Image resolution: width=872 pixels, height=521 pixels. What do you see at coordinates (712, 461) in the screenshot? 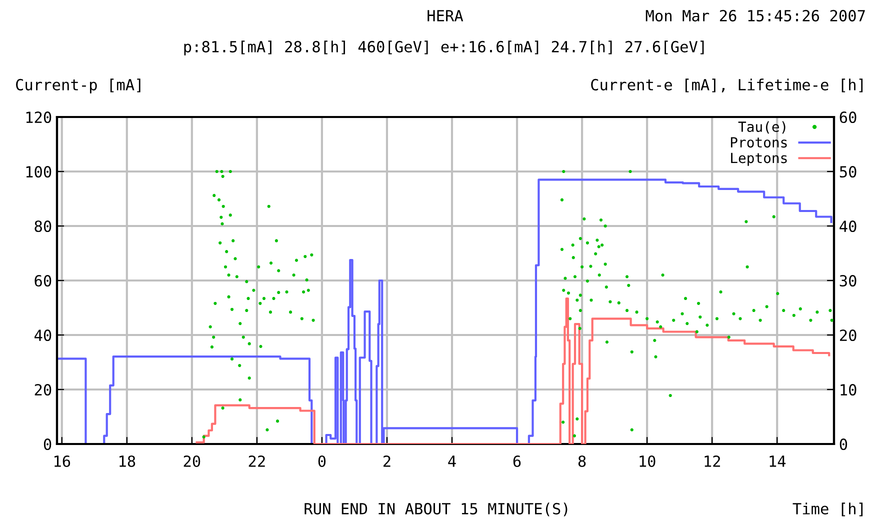
I see `x-tick-label: 12` at bounding box center [712, 461].